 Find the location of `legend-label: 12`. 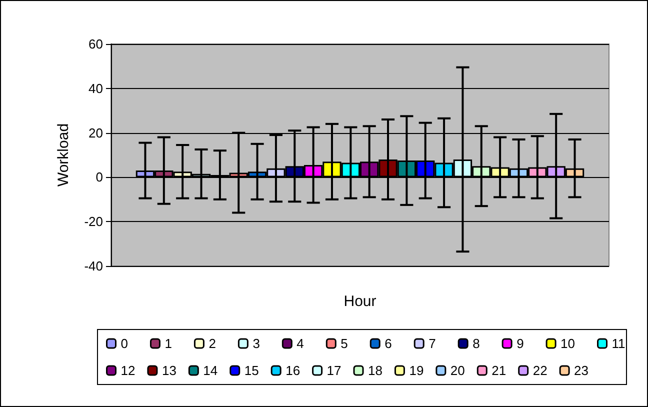

legend-label: 12 is located at coordinates (128, 370).